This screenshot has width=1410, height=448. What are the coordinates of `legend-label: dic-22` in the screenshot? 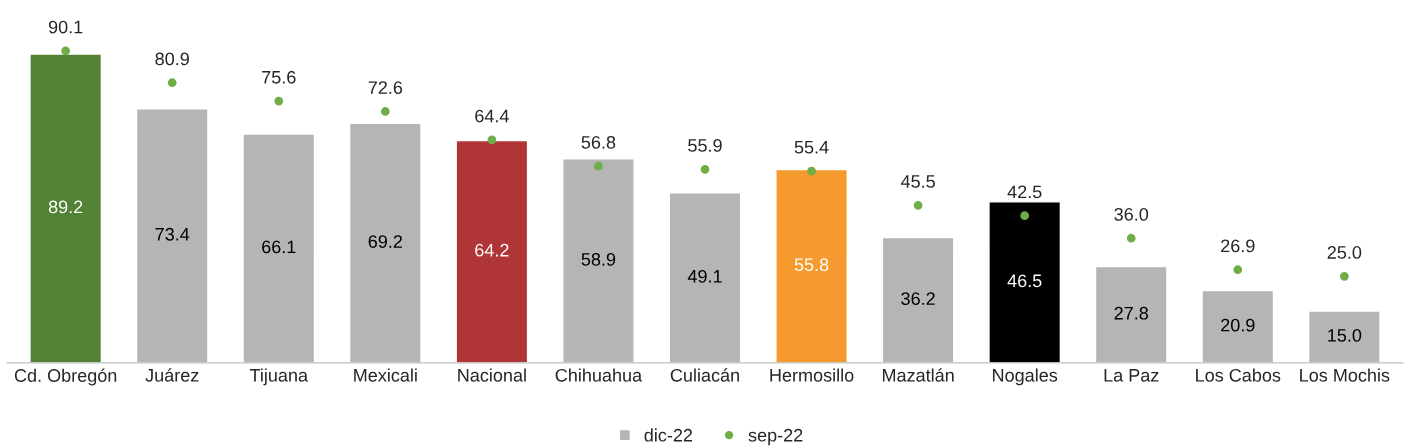 It's located at (668, 435).